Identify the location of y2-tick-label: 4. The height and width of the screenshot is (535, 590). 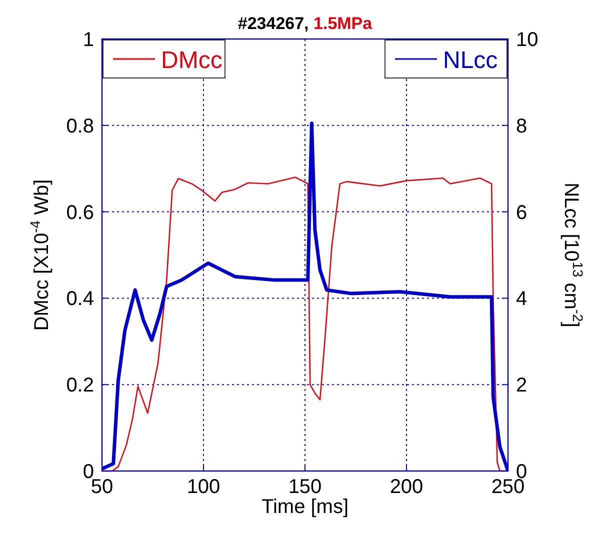
(522, 299).